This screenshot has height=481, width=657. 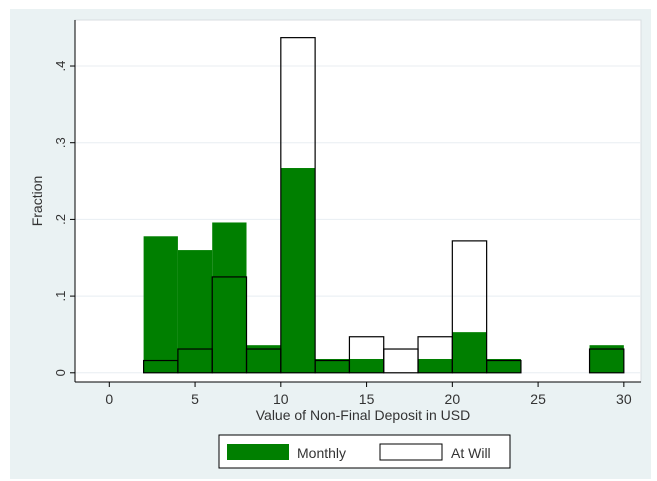 What do you see at coordinates (411, 452) in the screenshot?
I see `legend-swatch-at-will` at bounding box center [411, 452].